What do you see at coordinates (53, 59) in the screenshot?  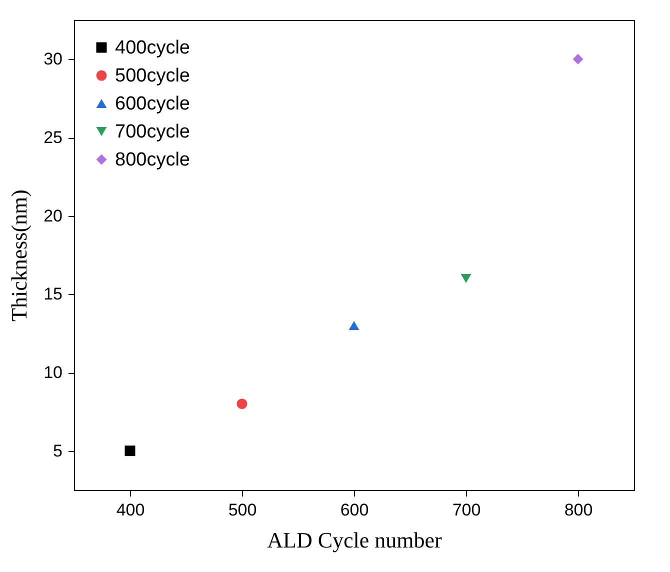 I see `y-tick-label: 30` at bounding box center [53, 59].